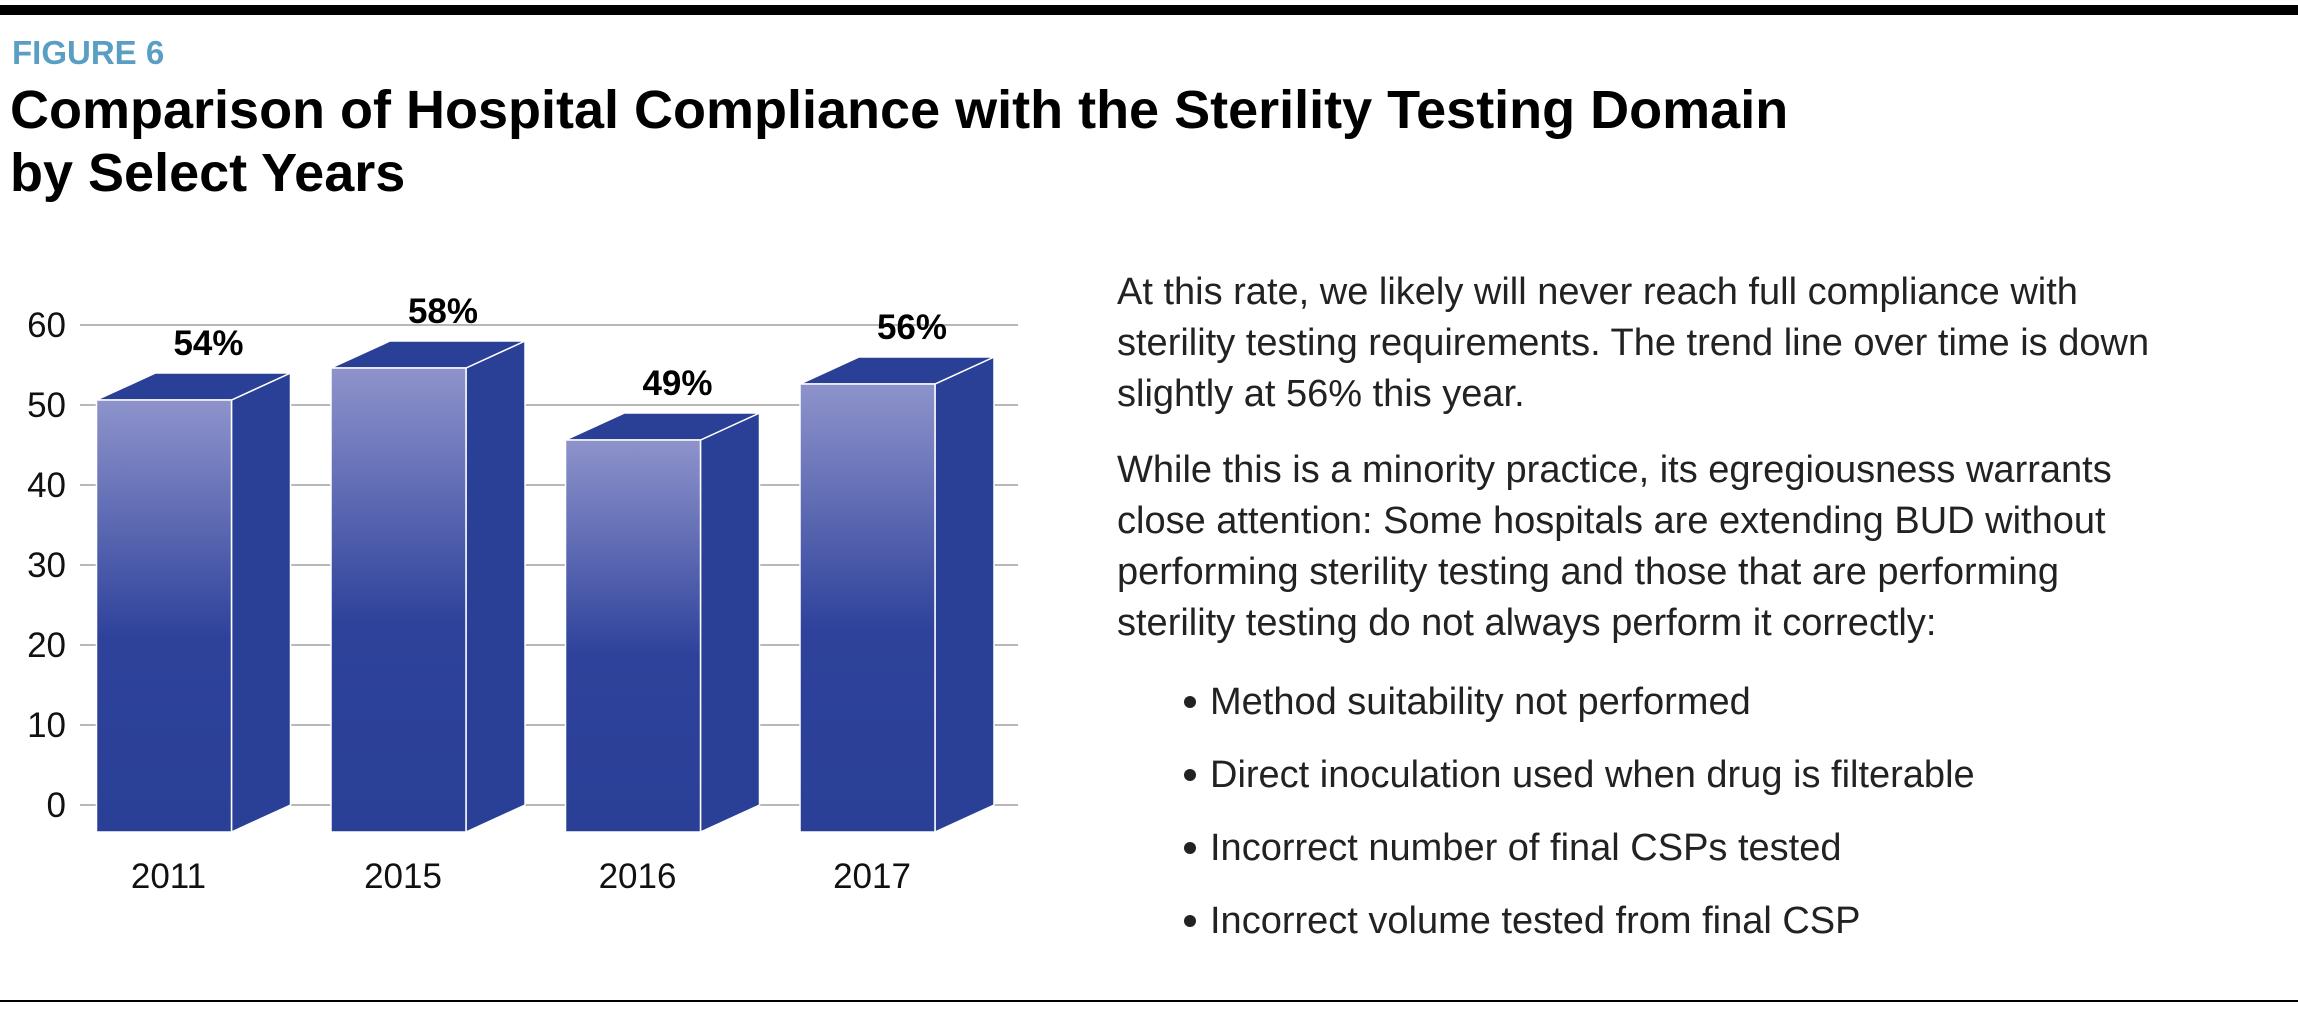  I want to click on value-label: 58%, so click(443, 311).